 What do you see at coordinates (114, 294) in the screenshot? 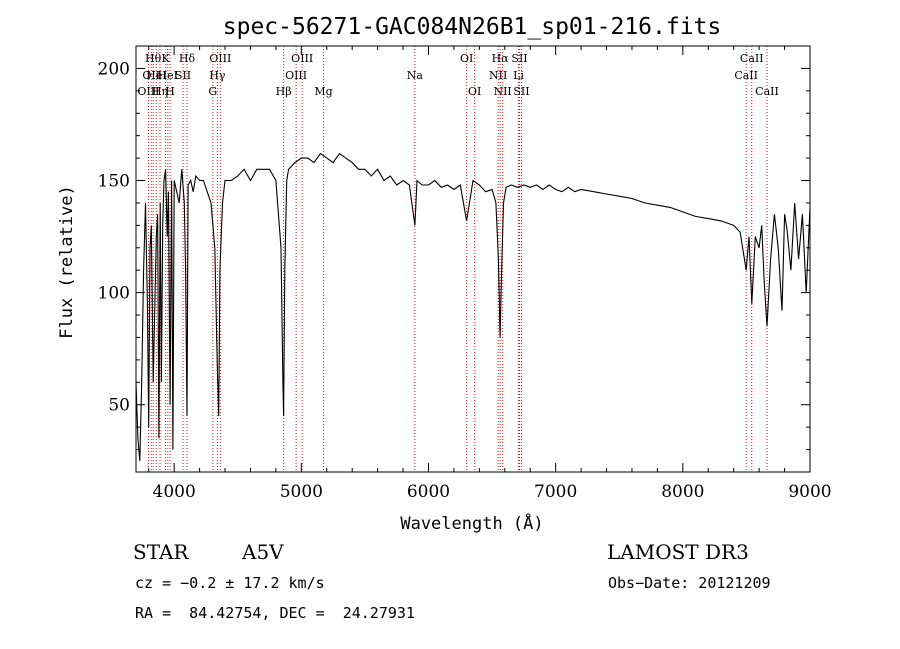
I see `y-tick-label: 100` at bounding box center [114, 294].